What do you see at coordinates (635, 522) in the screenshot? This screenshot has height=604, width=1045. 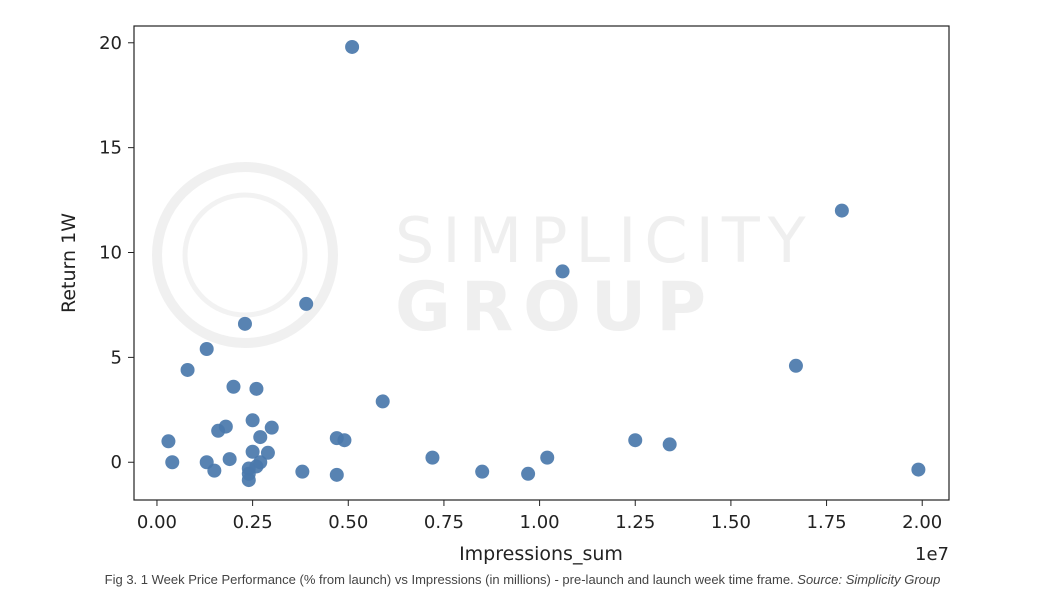 I see `x-tick-label: 1.25` at bounding box center [635, 522].